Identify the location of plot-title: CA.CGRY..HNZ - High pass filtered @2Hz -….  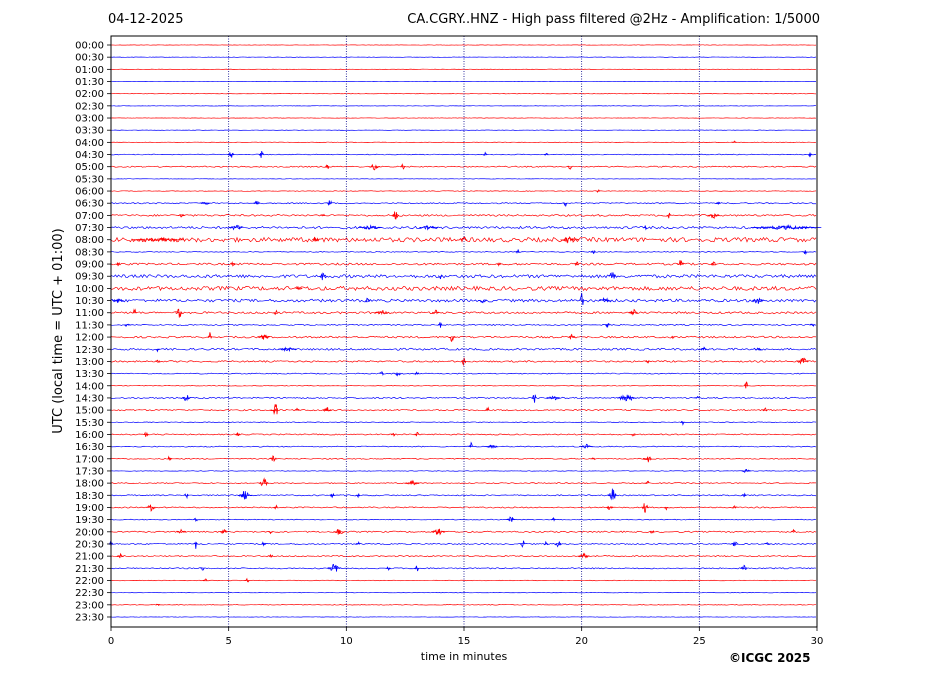
(613, 19).